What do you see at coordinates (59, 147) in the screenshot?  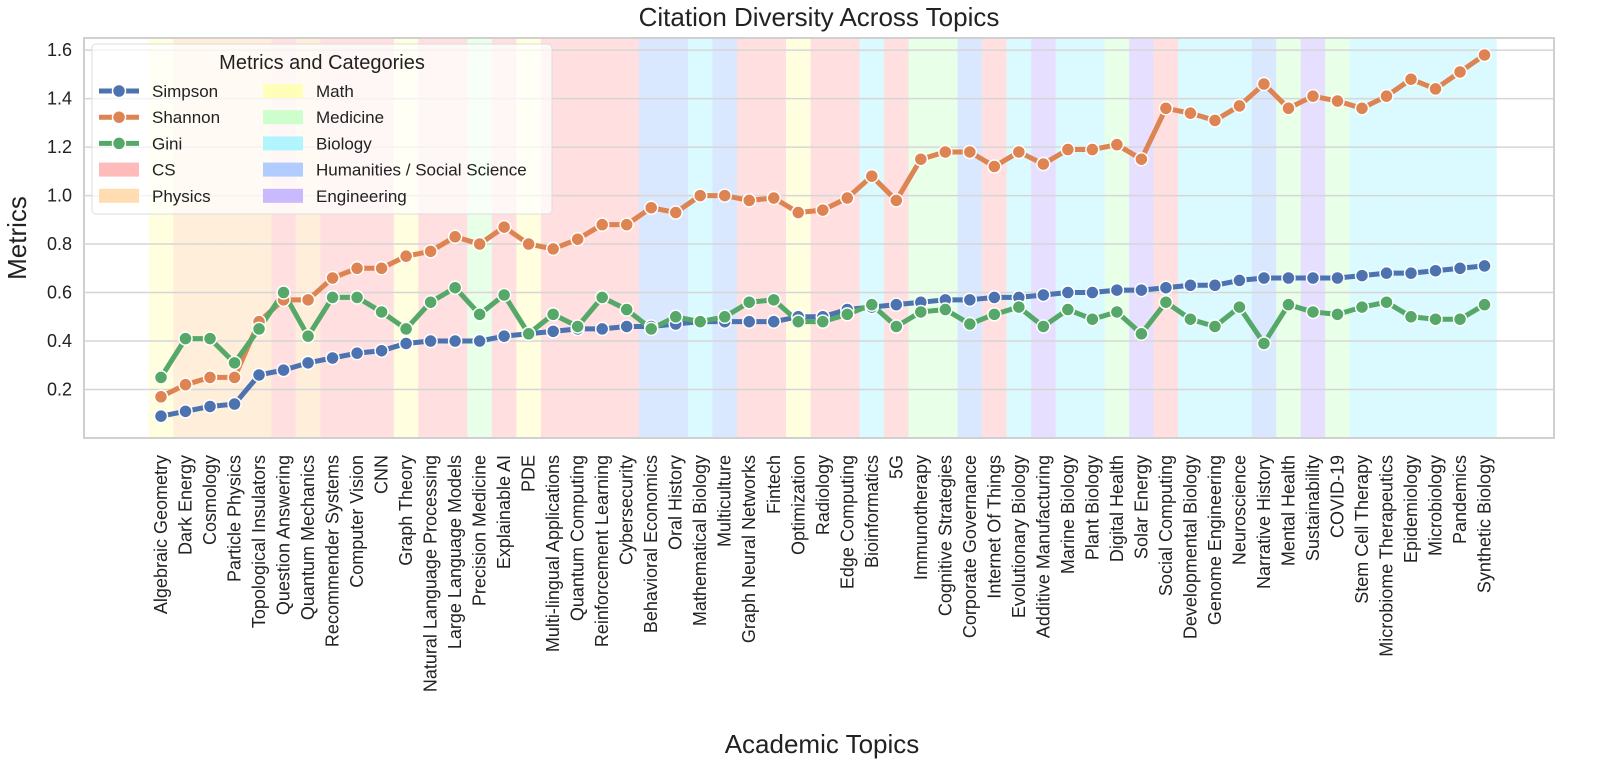 I see `y-tick-label: 1.2` at bounding box center [59, 147].